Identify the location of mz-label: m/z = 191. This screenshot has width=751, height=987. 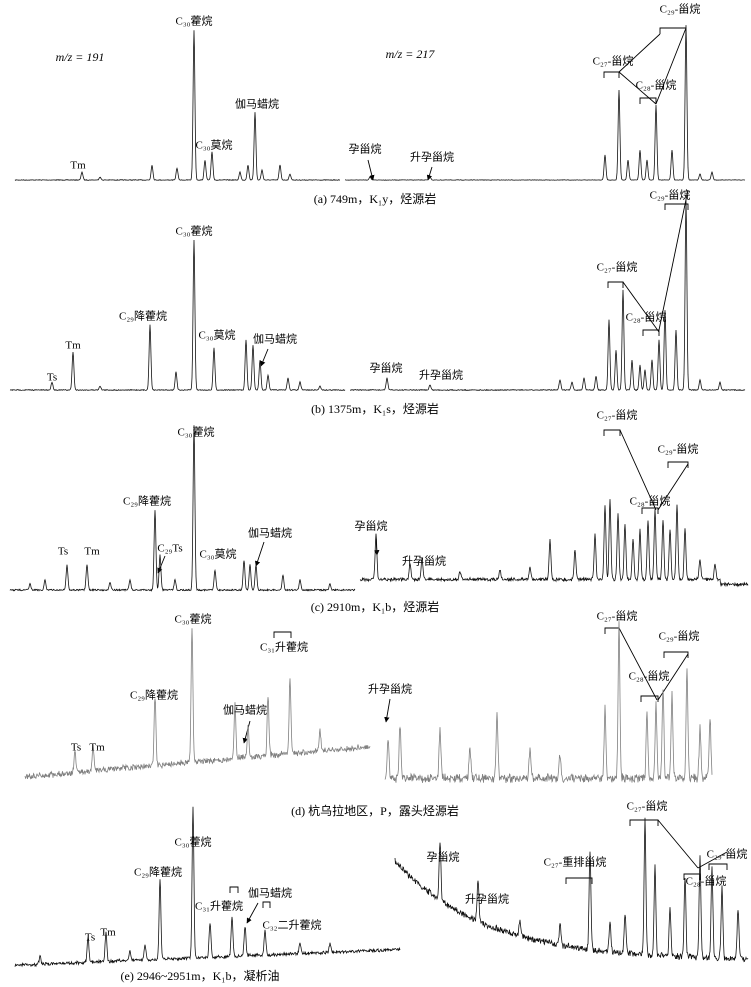
(80, 57).